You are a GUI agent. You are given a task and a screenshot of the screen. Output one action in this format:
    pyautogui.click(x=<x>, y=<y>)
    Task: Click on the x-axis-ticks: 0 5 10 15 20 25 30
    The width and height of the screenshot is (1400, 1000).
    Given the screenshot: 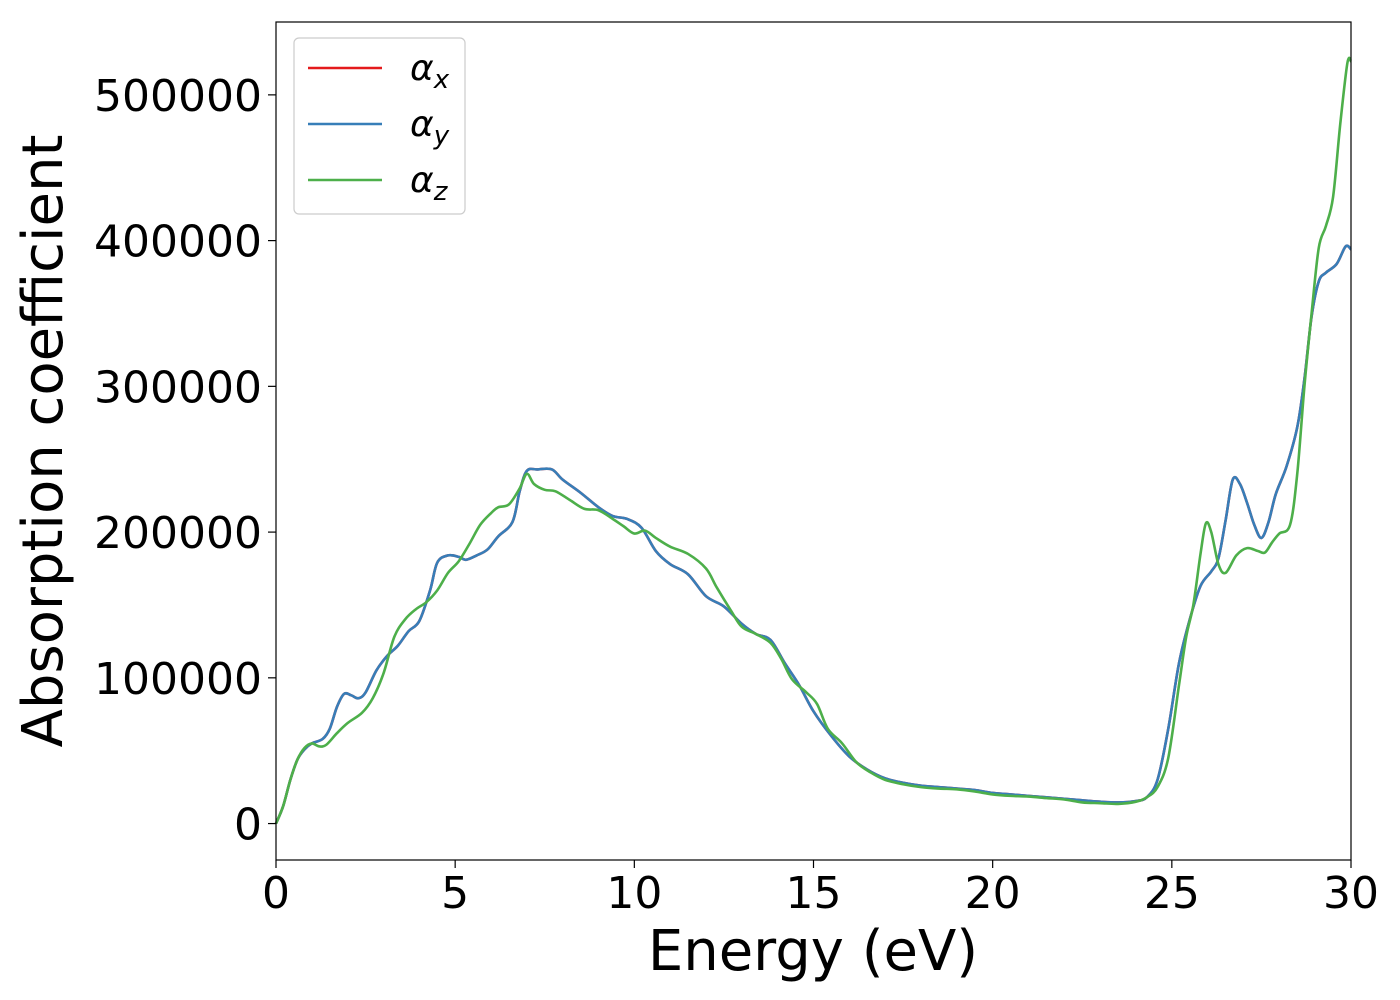 What is the action you would take?
    pyautogui.click(x=820, y=889)
    